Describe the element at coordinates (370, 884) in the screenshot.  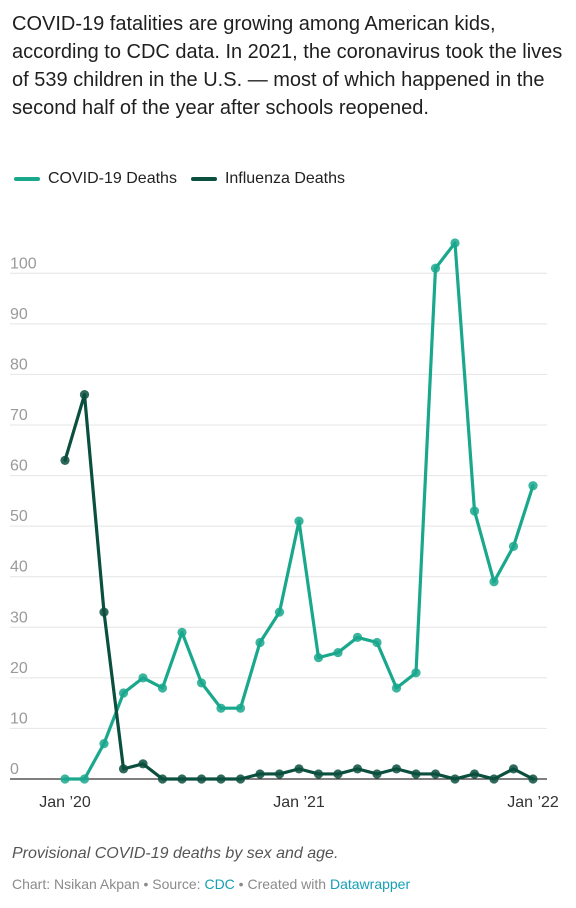
I see `datawrapper-link: Datawrapper` at that location.